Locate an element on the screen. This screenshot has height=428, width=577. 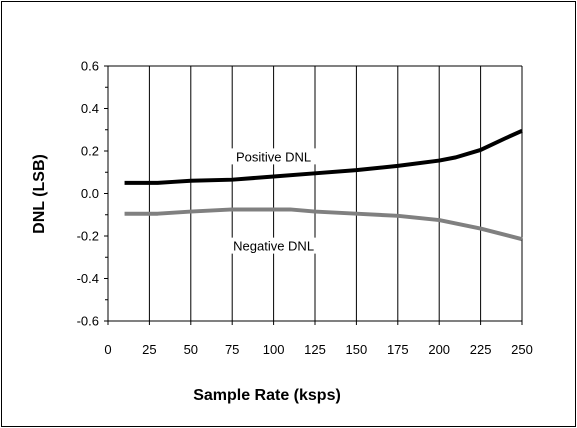
y-tick-label: -0.6 is located at coordinates (88, 321).